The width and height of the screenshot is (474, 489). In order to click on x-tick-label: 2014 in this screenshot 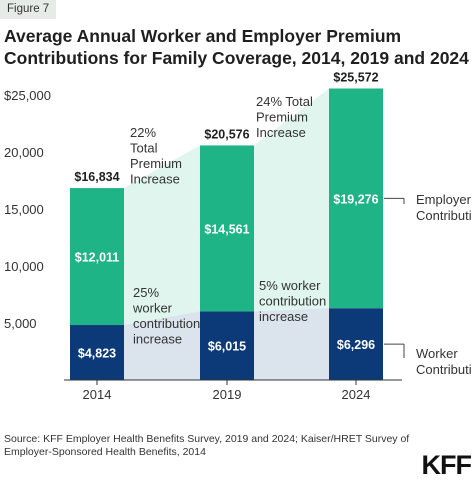, I will do `click(97, 394)`.